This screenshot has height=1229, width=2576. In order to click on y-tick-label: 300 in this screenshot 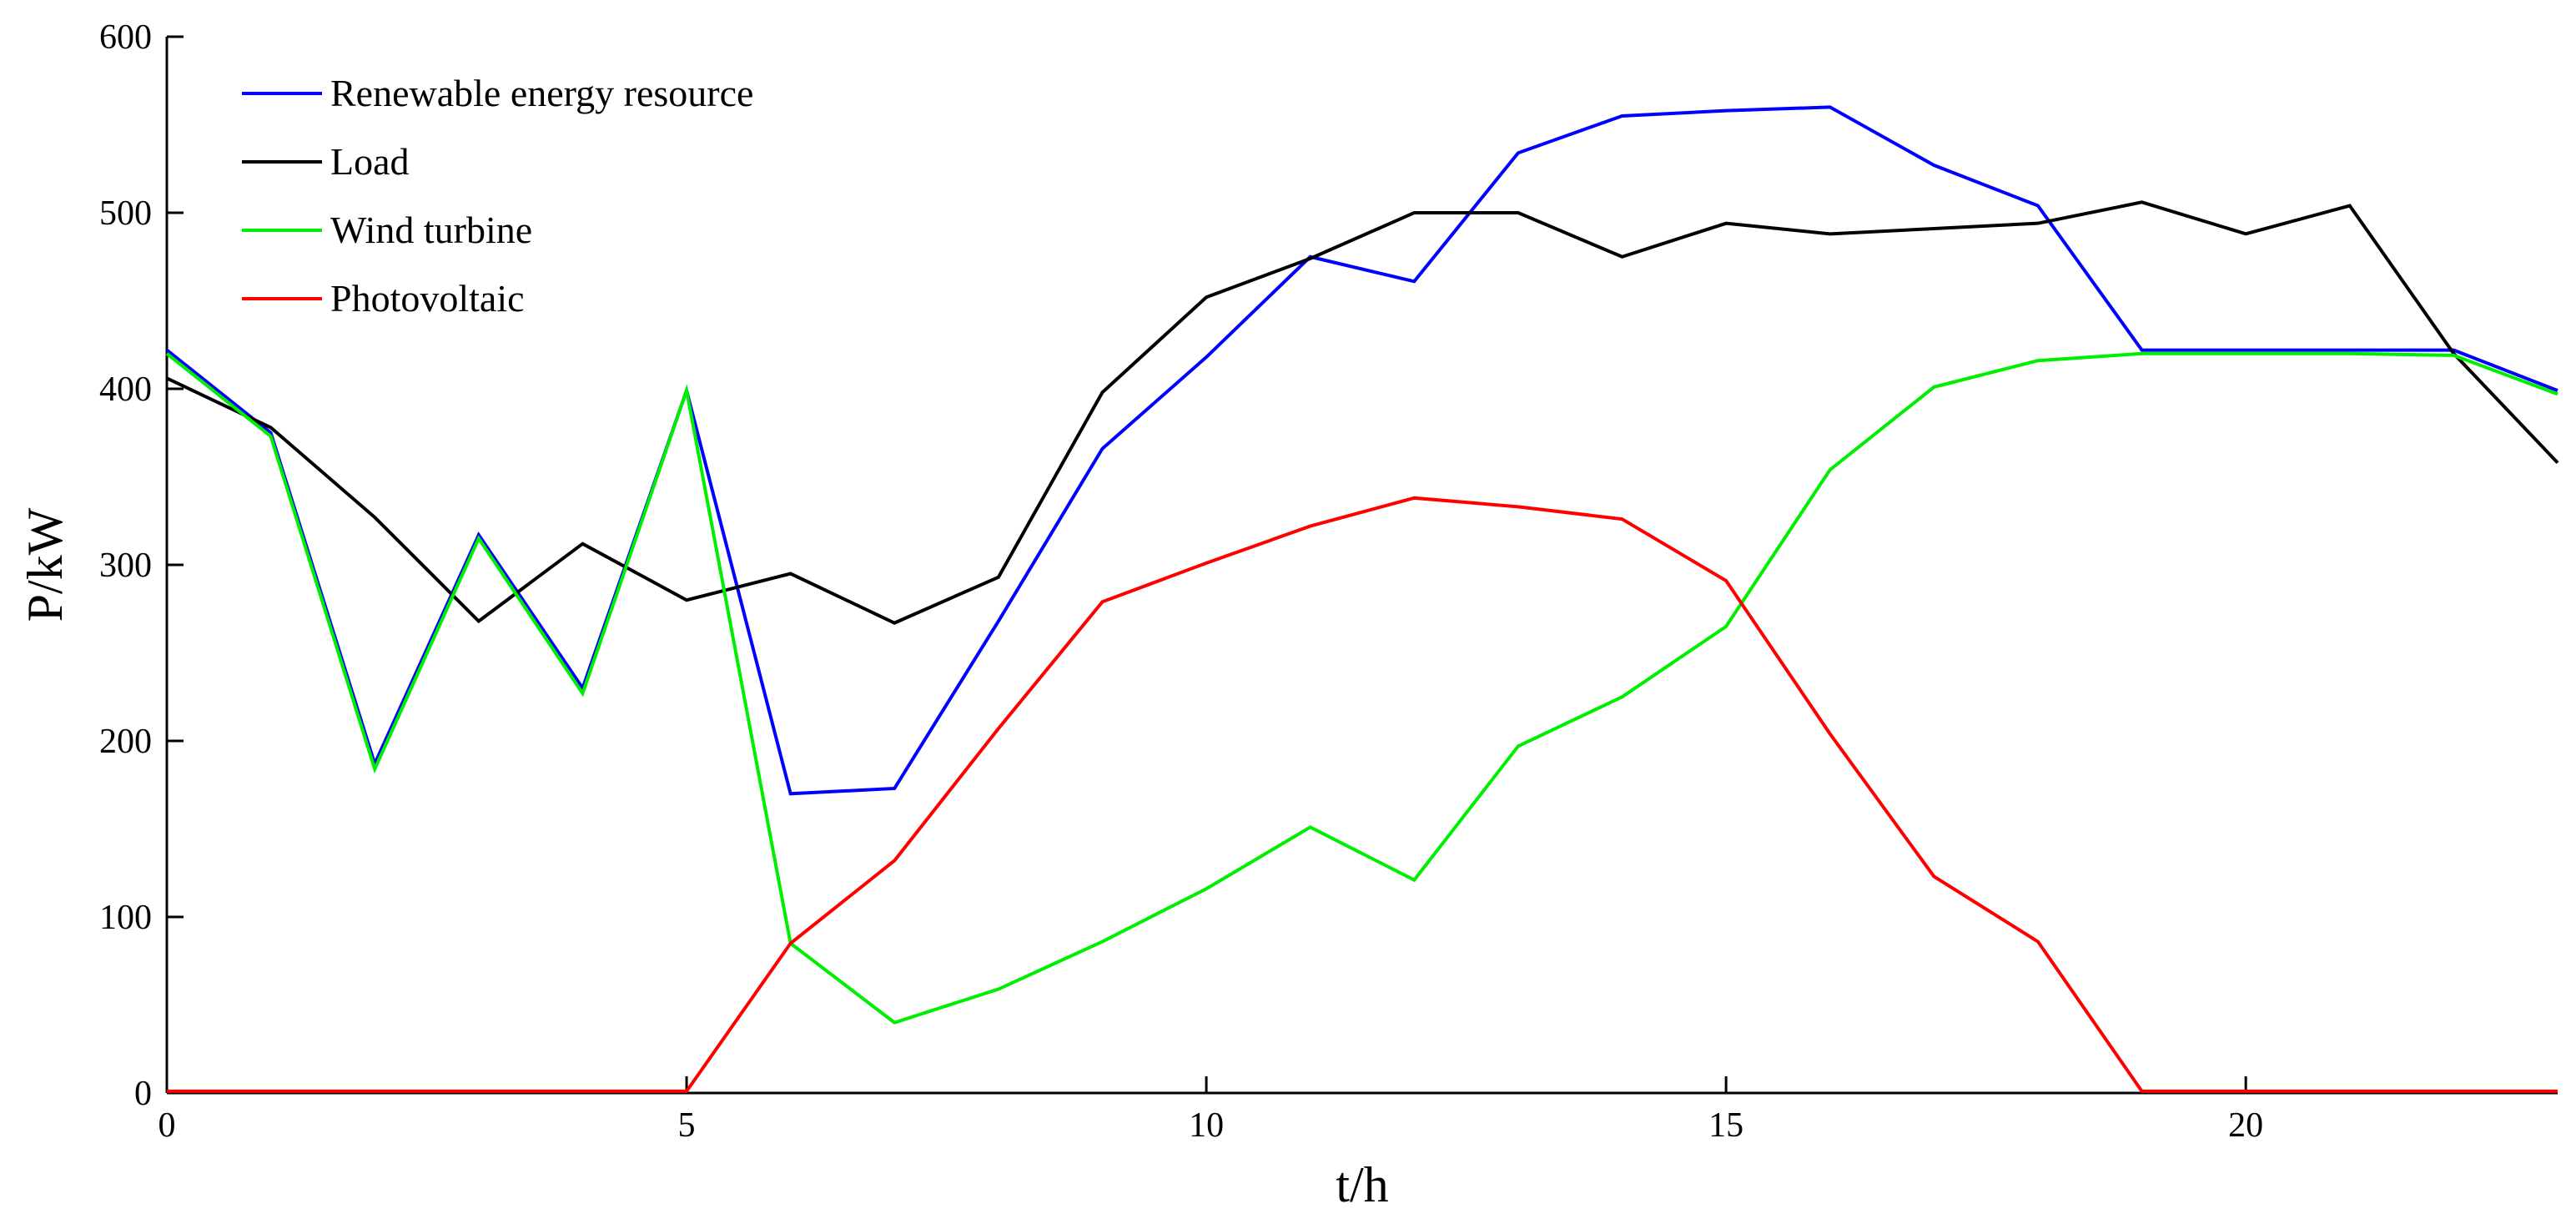, I will do `click(125, 566)`.